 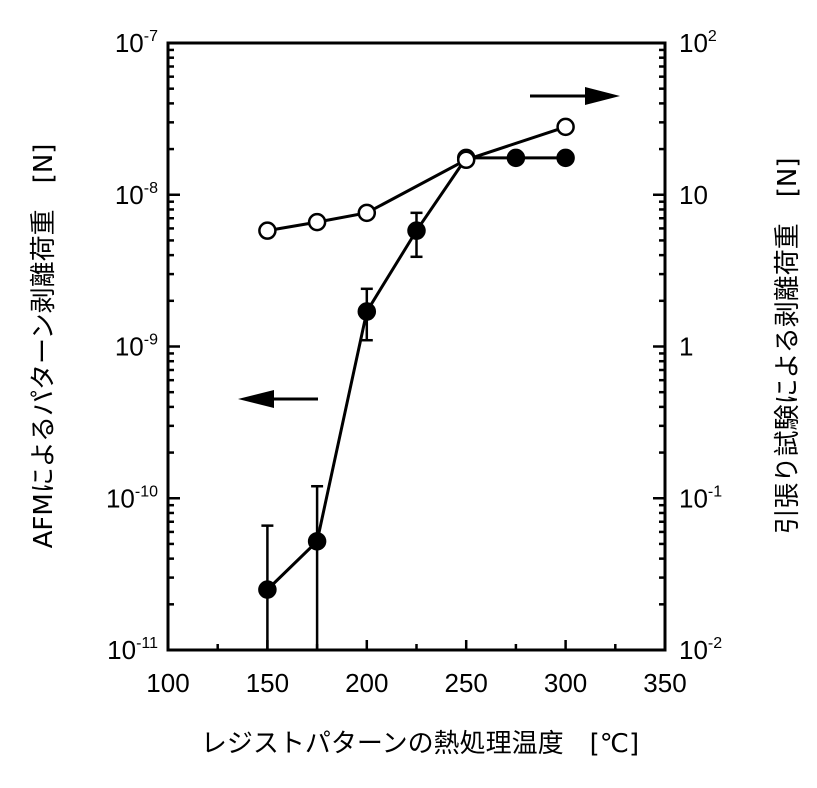 I want to click on y-left-tick-label: 10⁻¹¹, so click(x=132, y=650).